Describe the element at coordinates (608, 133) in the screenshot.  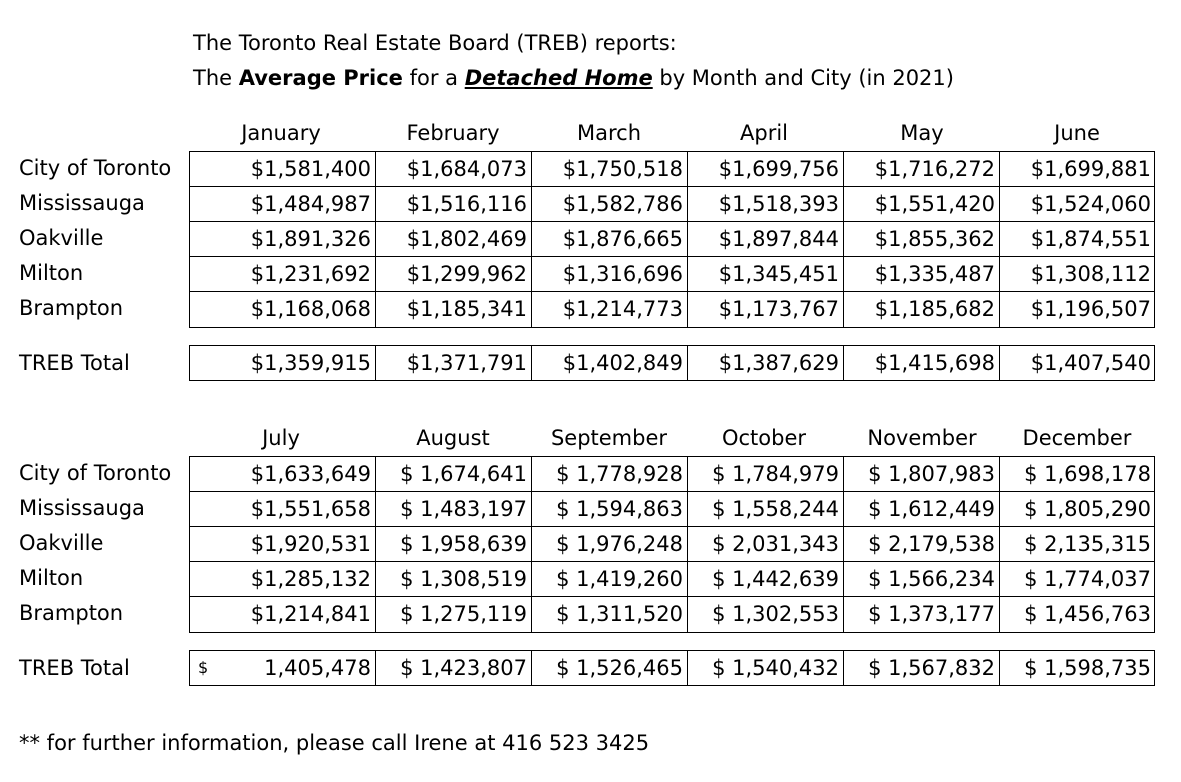
I see `month-header: March` at that location.